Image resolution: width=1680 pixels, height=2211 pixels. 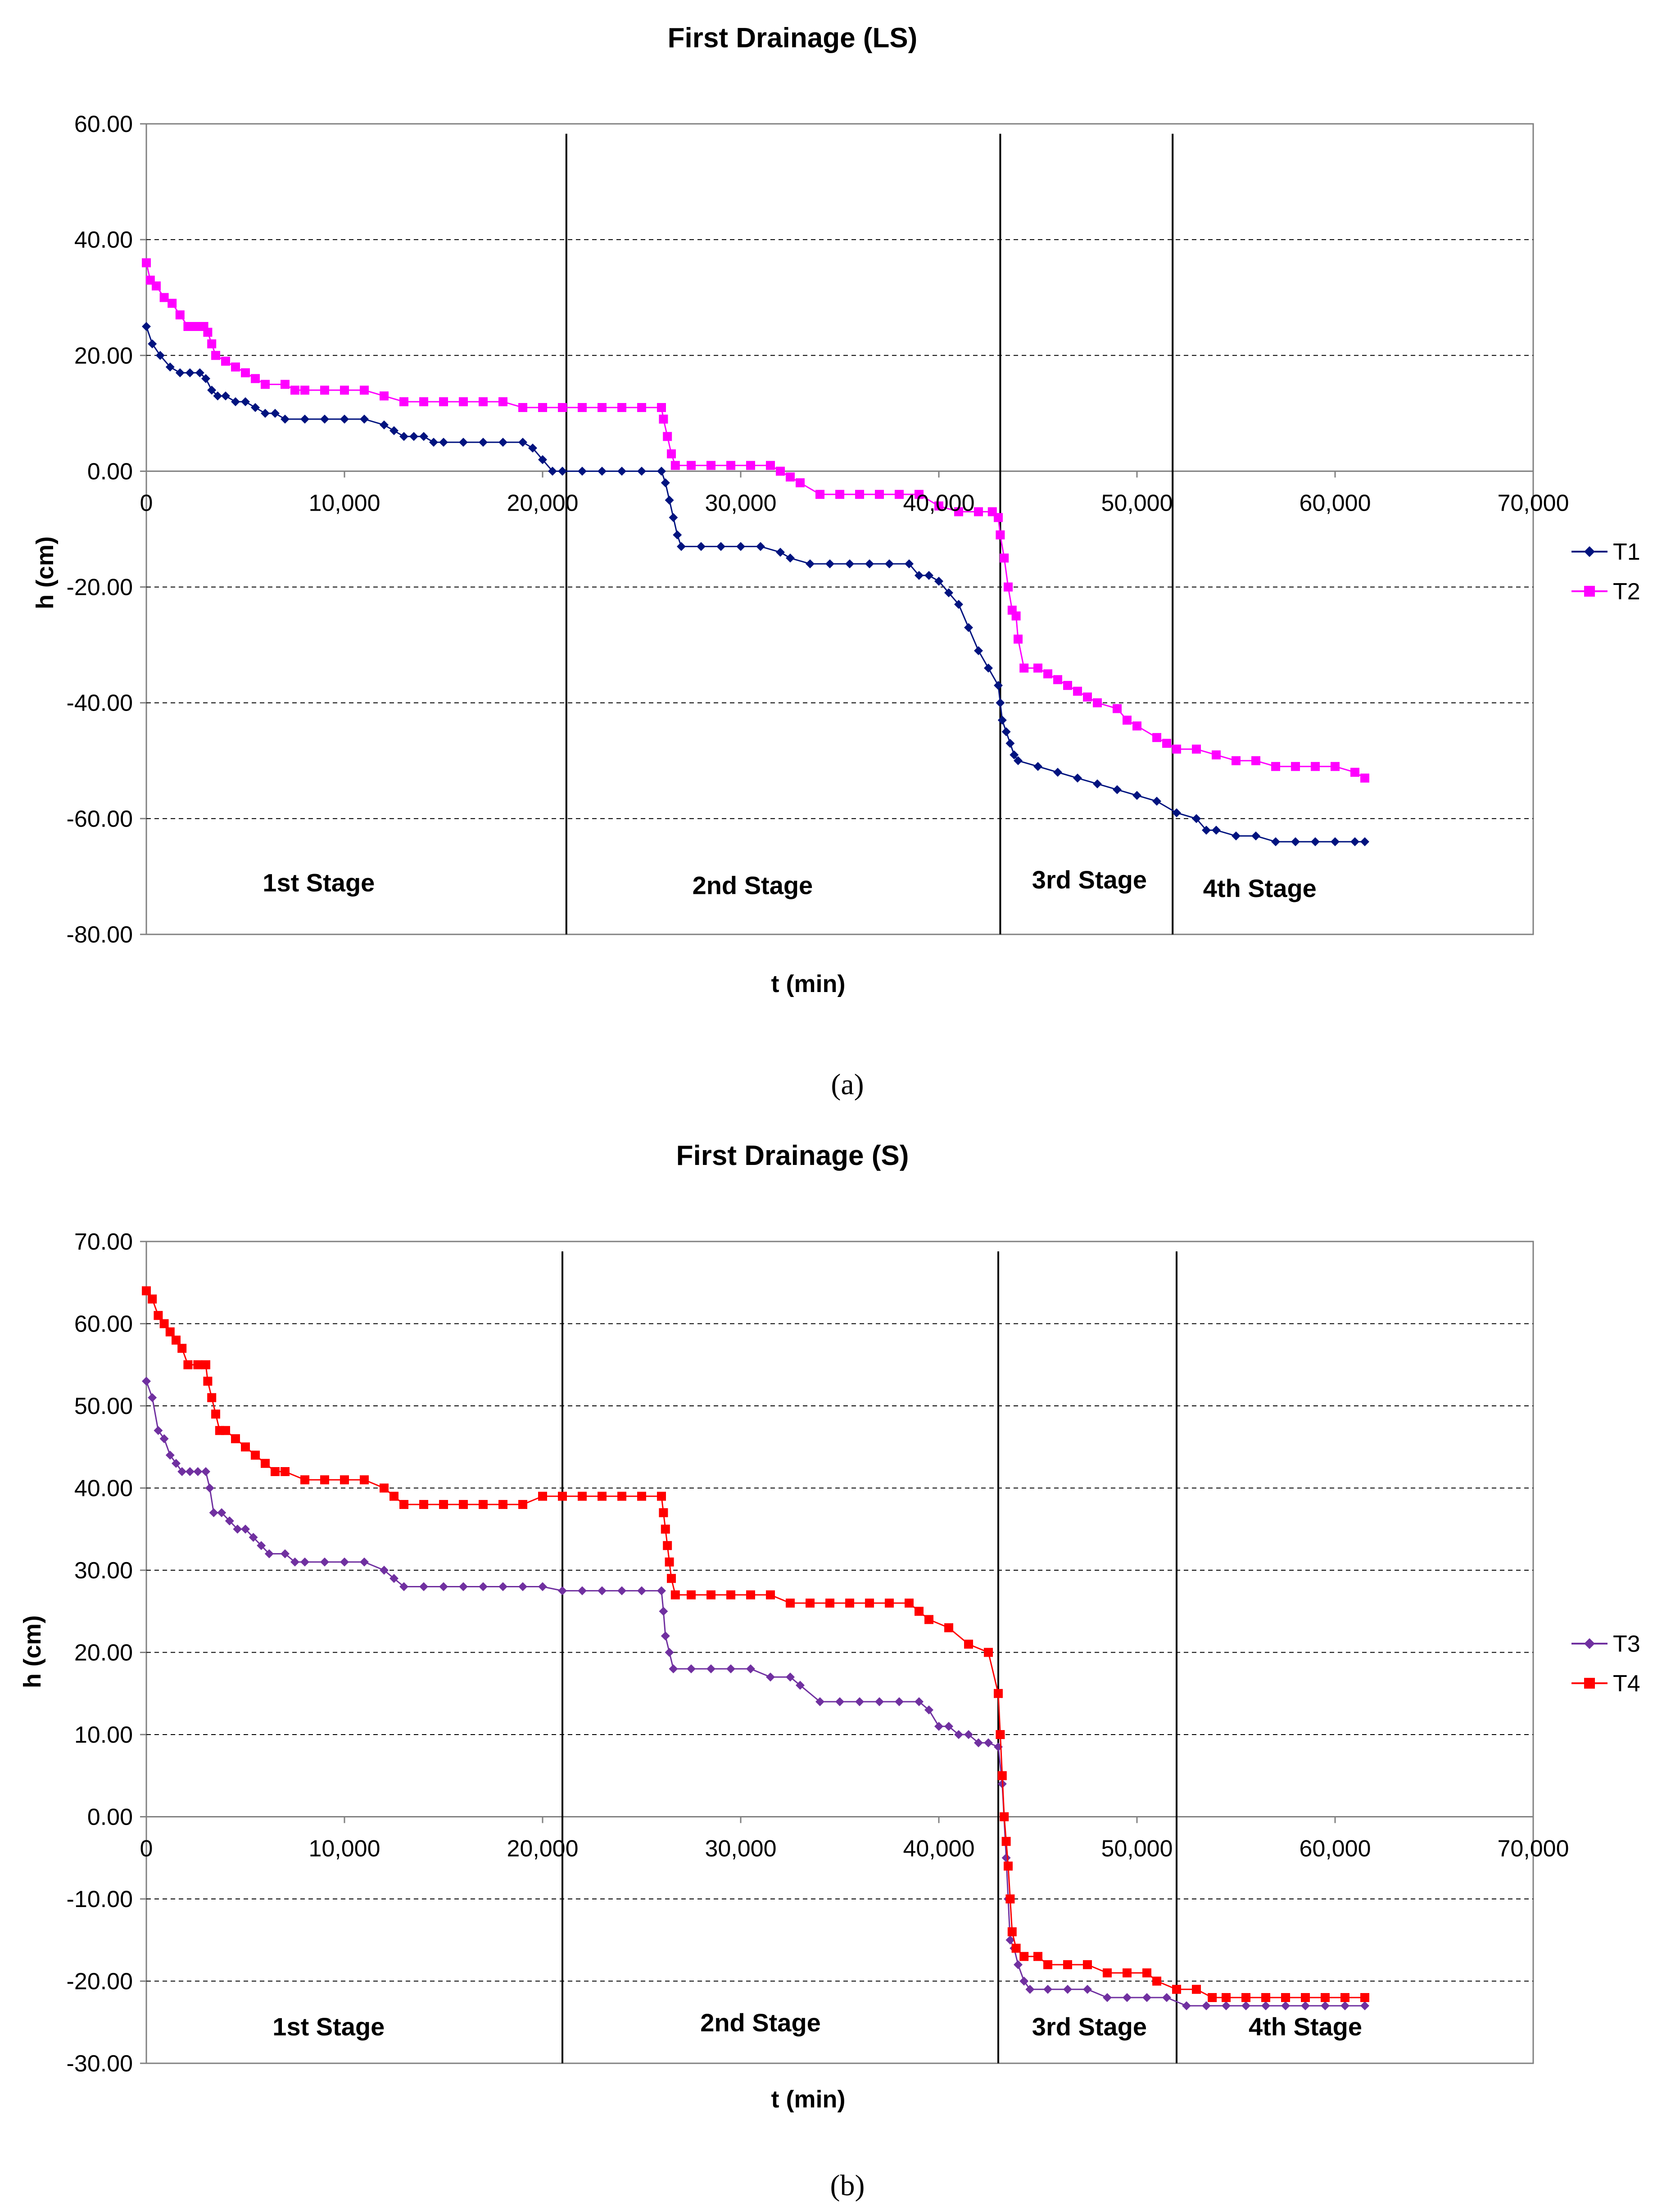 I want to click on chart-a-x-tick-label: 20,000, so click(x=542, y=503).